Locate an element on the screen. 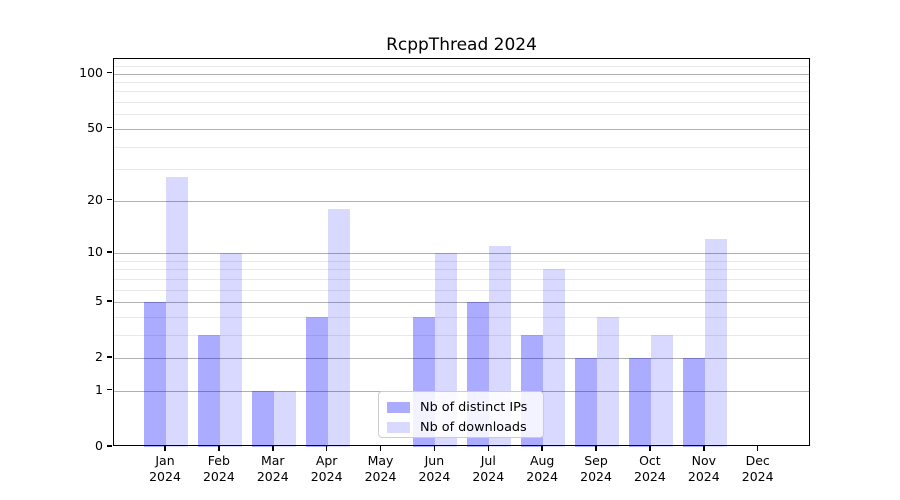  bar-ips-feb is located at coordinates (208, 390).